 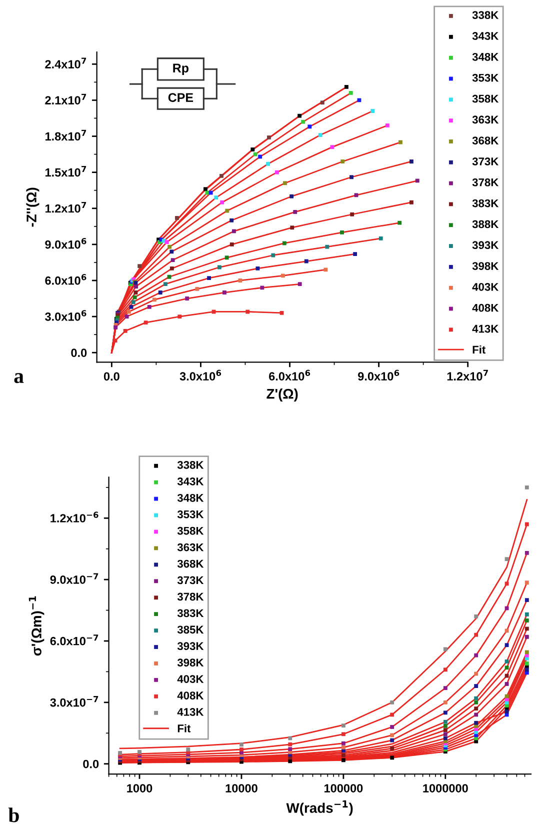 I want to click on x-tick-label: 9.0x10$^{6}$, so click(x=379, y=375).